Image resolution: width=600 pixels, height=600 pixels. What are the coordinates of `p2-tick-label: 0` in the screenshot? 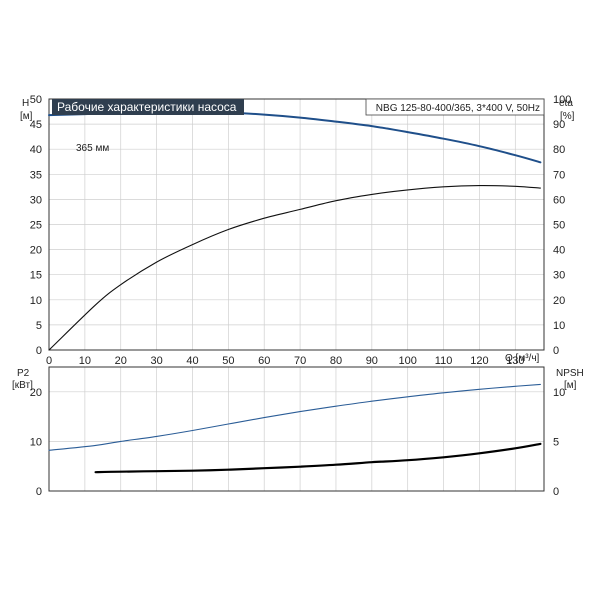 It's located at (39, 492).